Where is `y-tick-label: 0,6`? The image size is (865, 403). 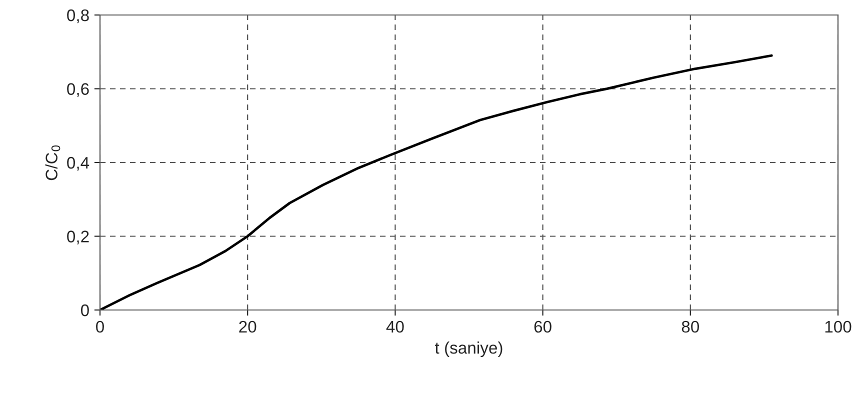
y-tick-label: 0,6 is located at coordinates (78, 90).